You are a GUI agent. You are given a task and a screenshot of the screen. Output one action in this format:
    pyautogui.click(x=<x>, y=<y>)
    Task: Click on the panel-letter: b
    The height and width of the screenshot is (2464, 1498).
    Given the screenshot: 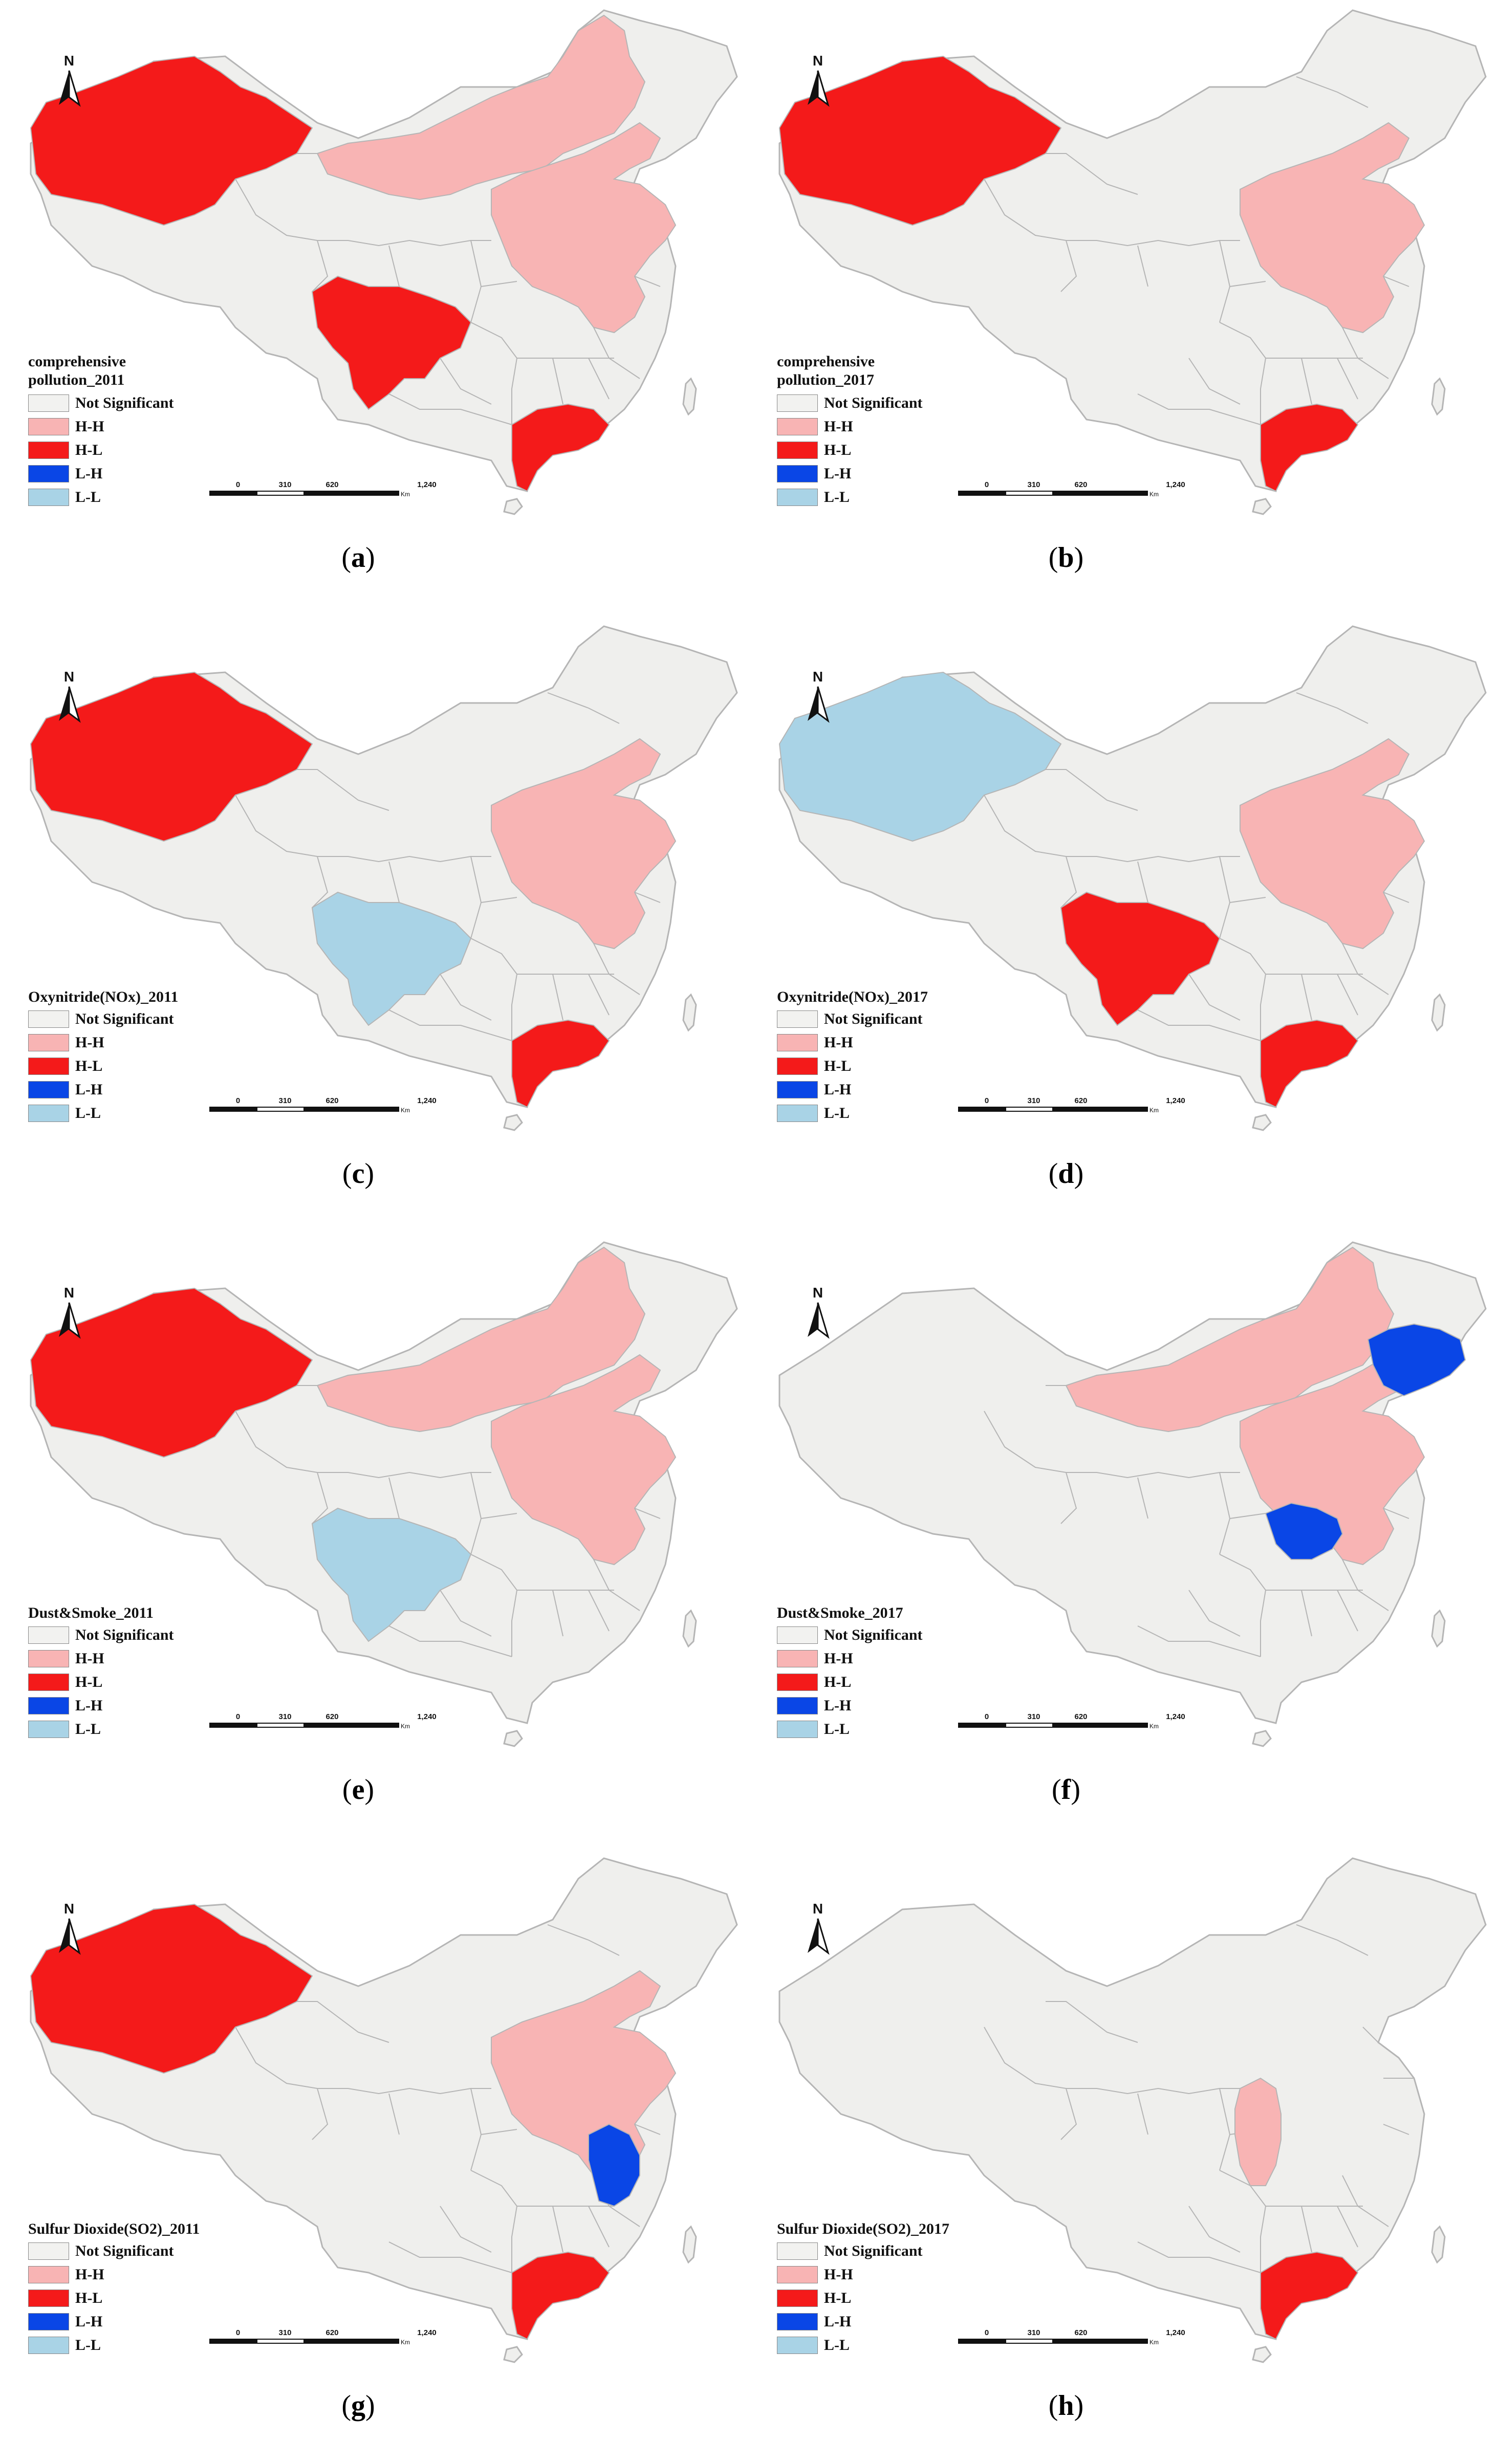 What is the action you would take?
    pyautogui.click(x=1066, y=558)
    